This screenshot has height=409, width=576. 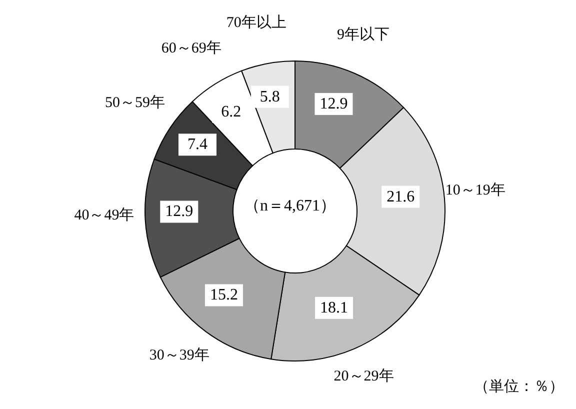 I want to click on data-label: 7.4, so click(x=197, y=145).